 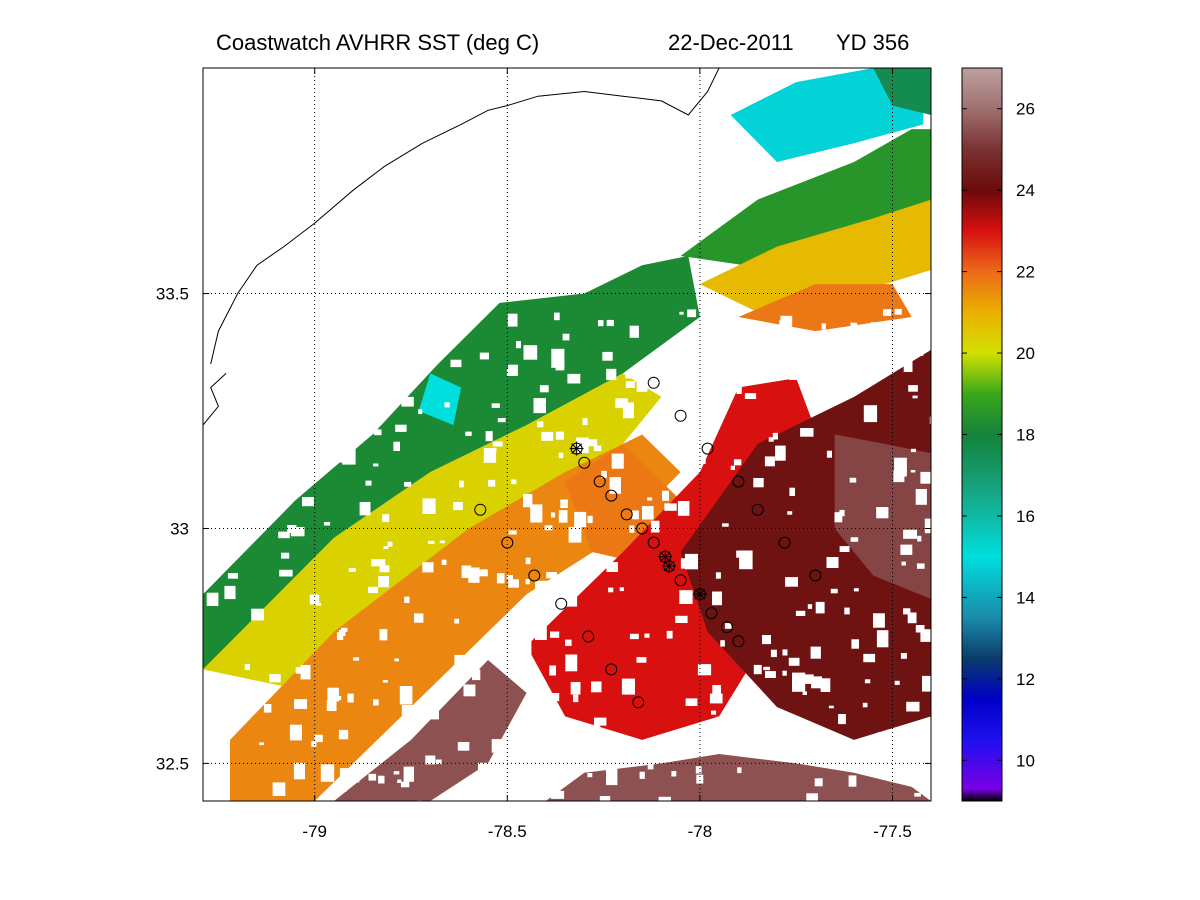 I want to click on colorbar-tick-label: 26, so click(x=1025, y=109).